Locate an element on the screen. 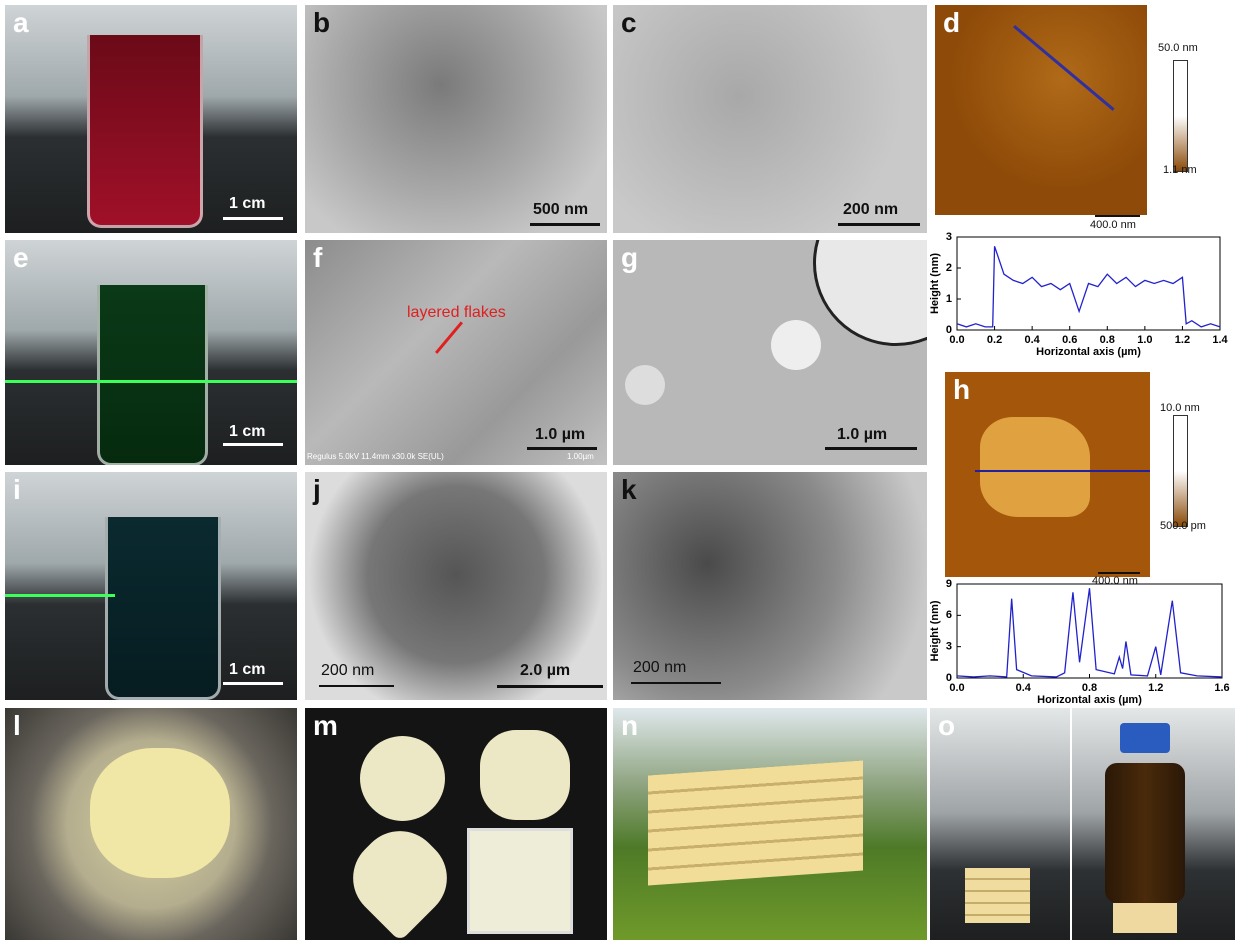 Image resolution: width=1240 pixels, height=947 pixels. x-tick-label: 1.4 is located at coordinates (1220, 340).